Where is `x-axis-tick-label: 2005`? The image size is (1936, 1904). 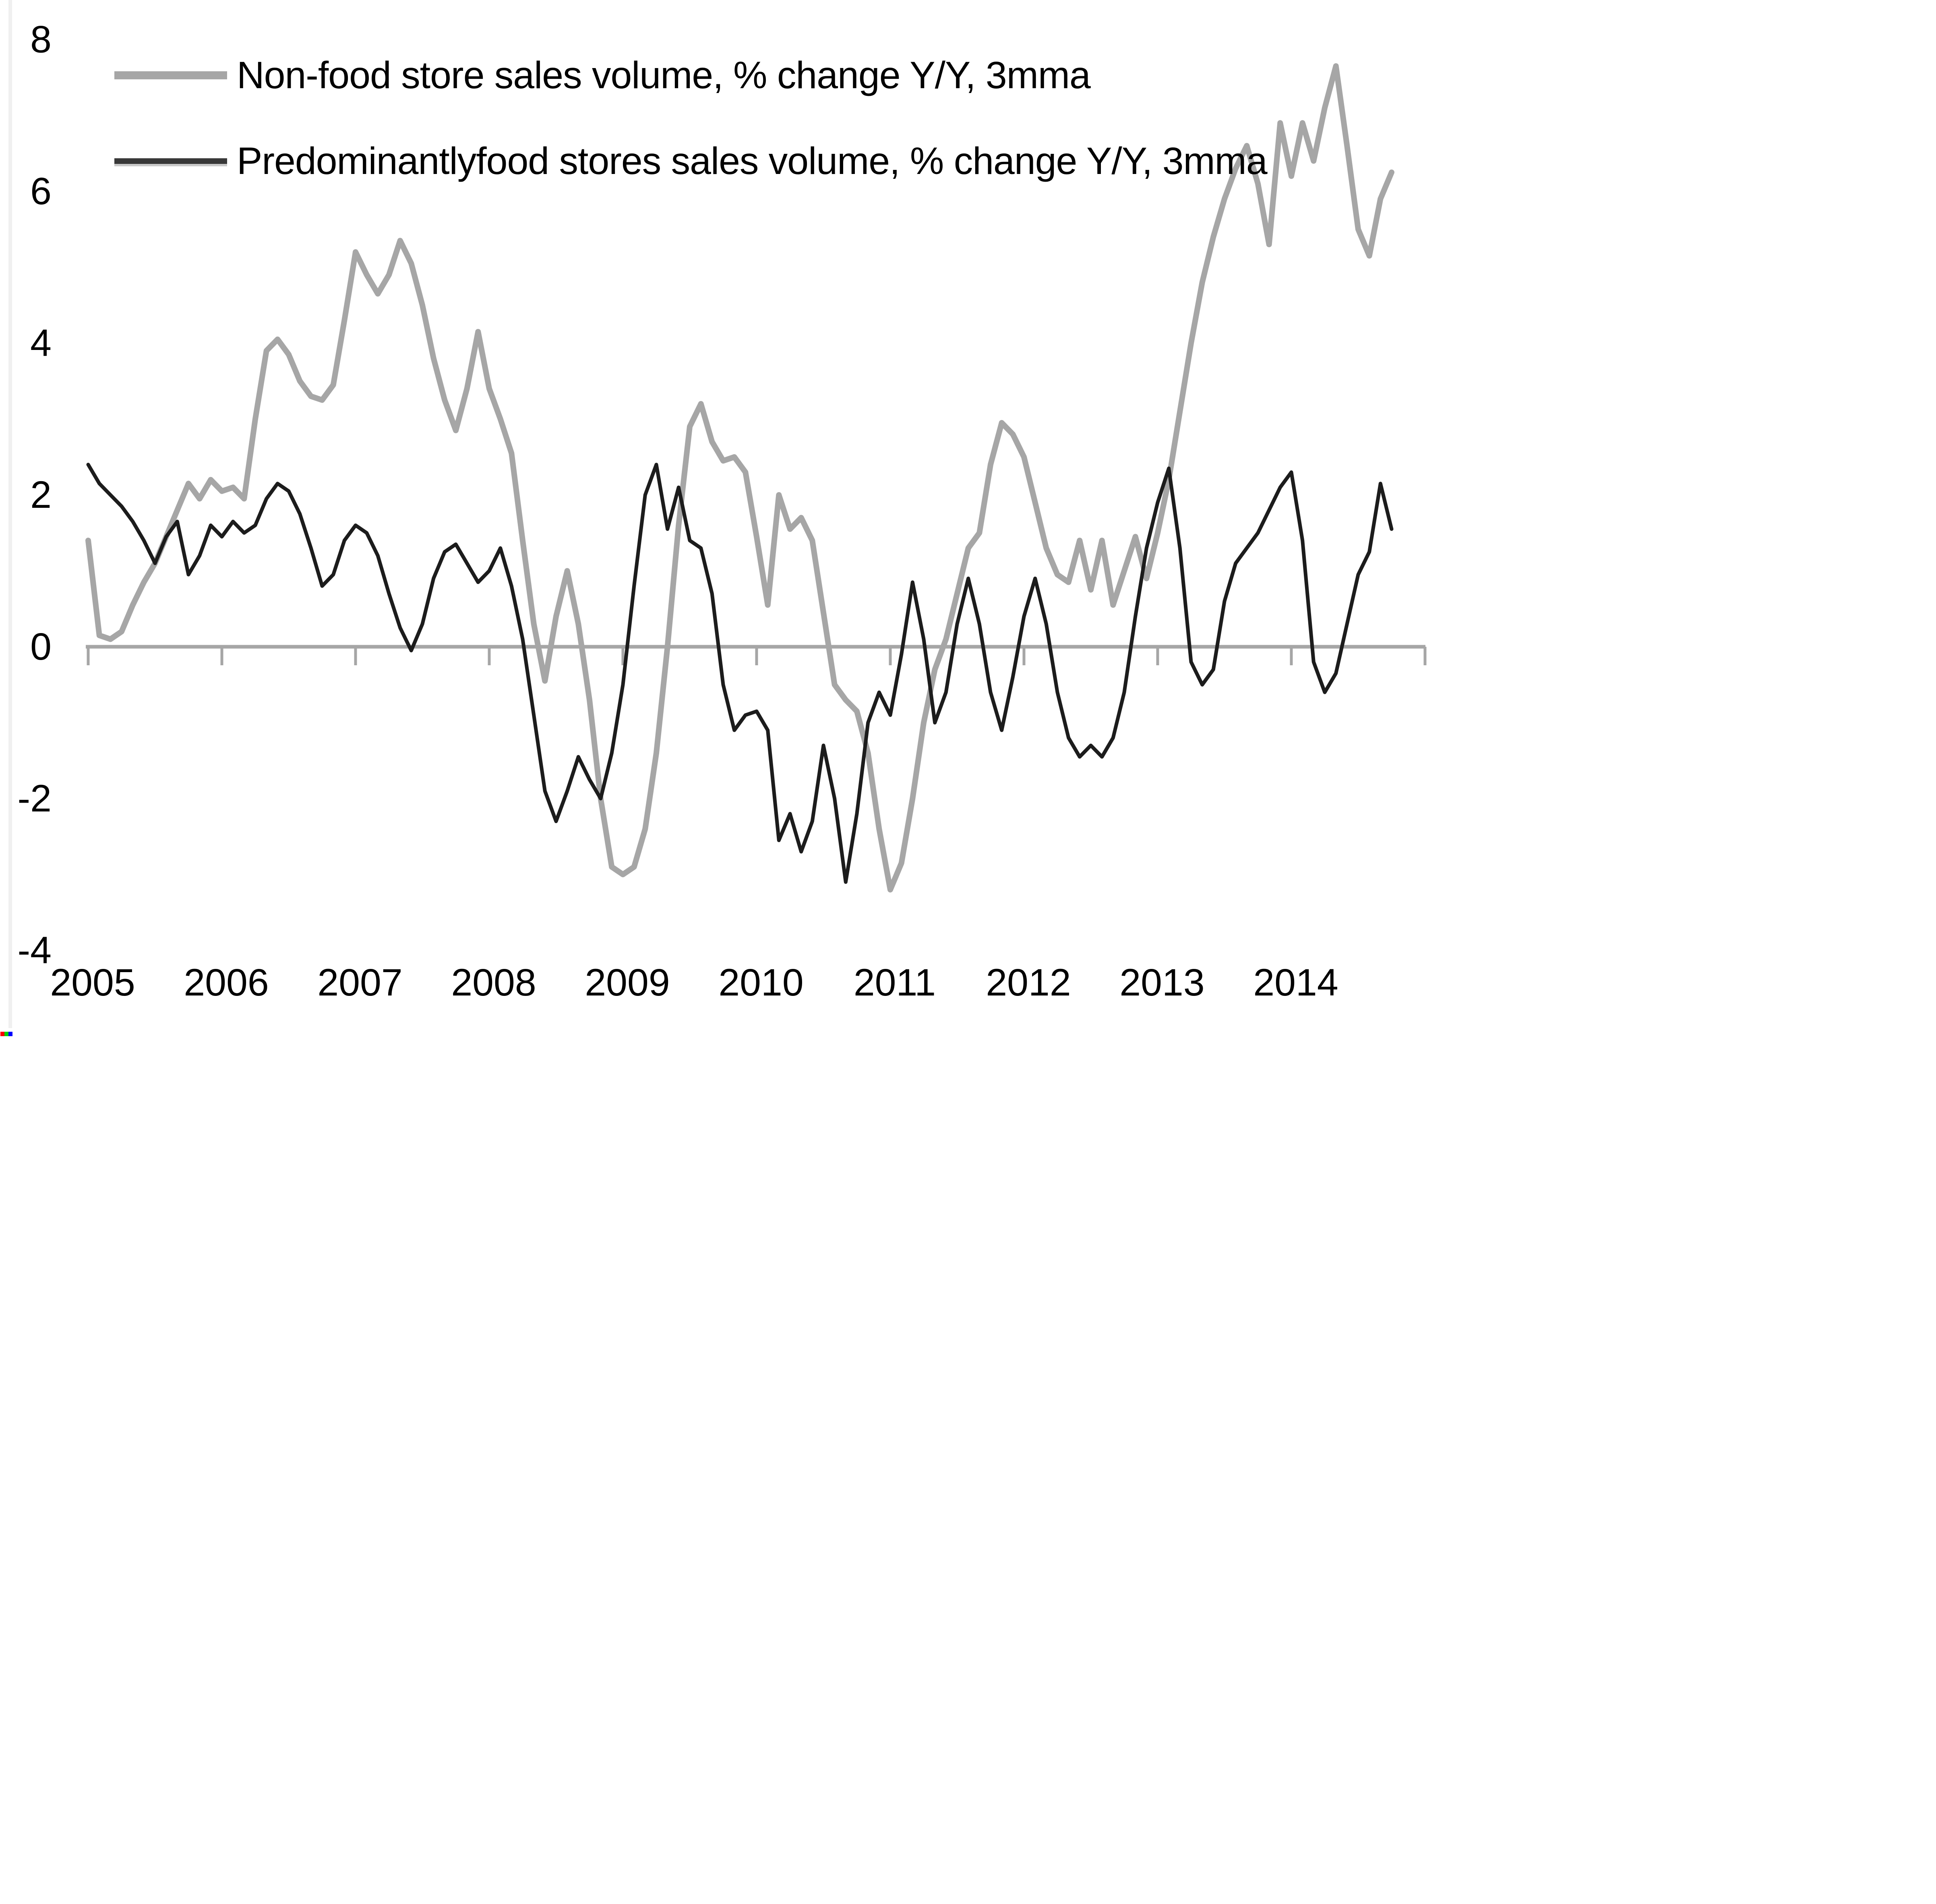 x-axis-tick-label: 2005 is located at coordinates (92, 982).